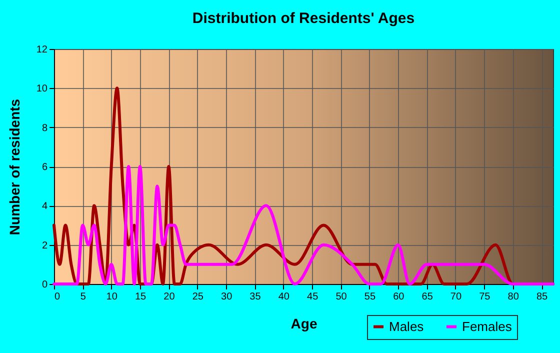 The width and height of the screenshot is (560, 353). What do you see at coordinates (399, 297) in the screenshot?
I see `x-tick-label: 60` at bounding box center [399, 297].